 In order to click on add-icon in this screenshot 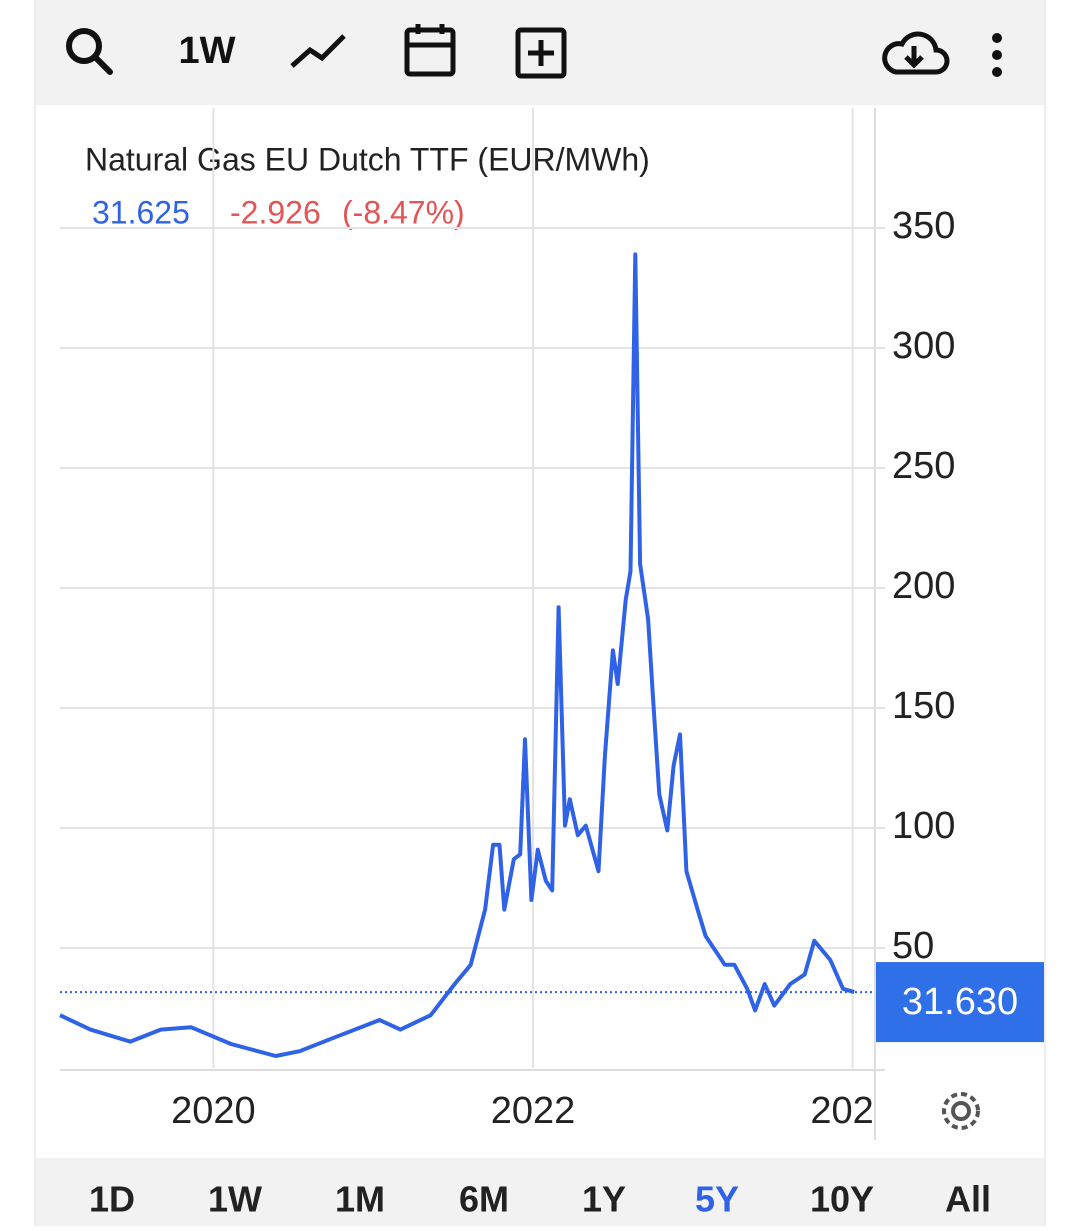, I will do `click(541, 53)`.